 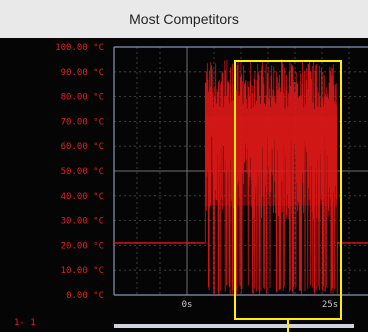 What do you see at coordinates (271, 161) in the screenshot?
I see `trace-dense-band` at bounding box center [271, 161].